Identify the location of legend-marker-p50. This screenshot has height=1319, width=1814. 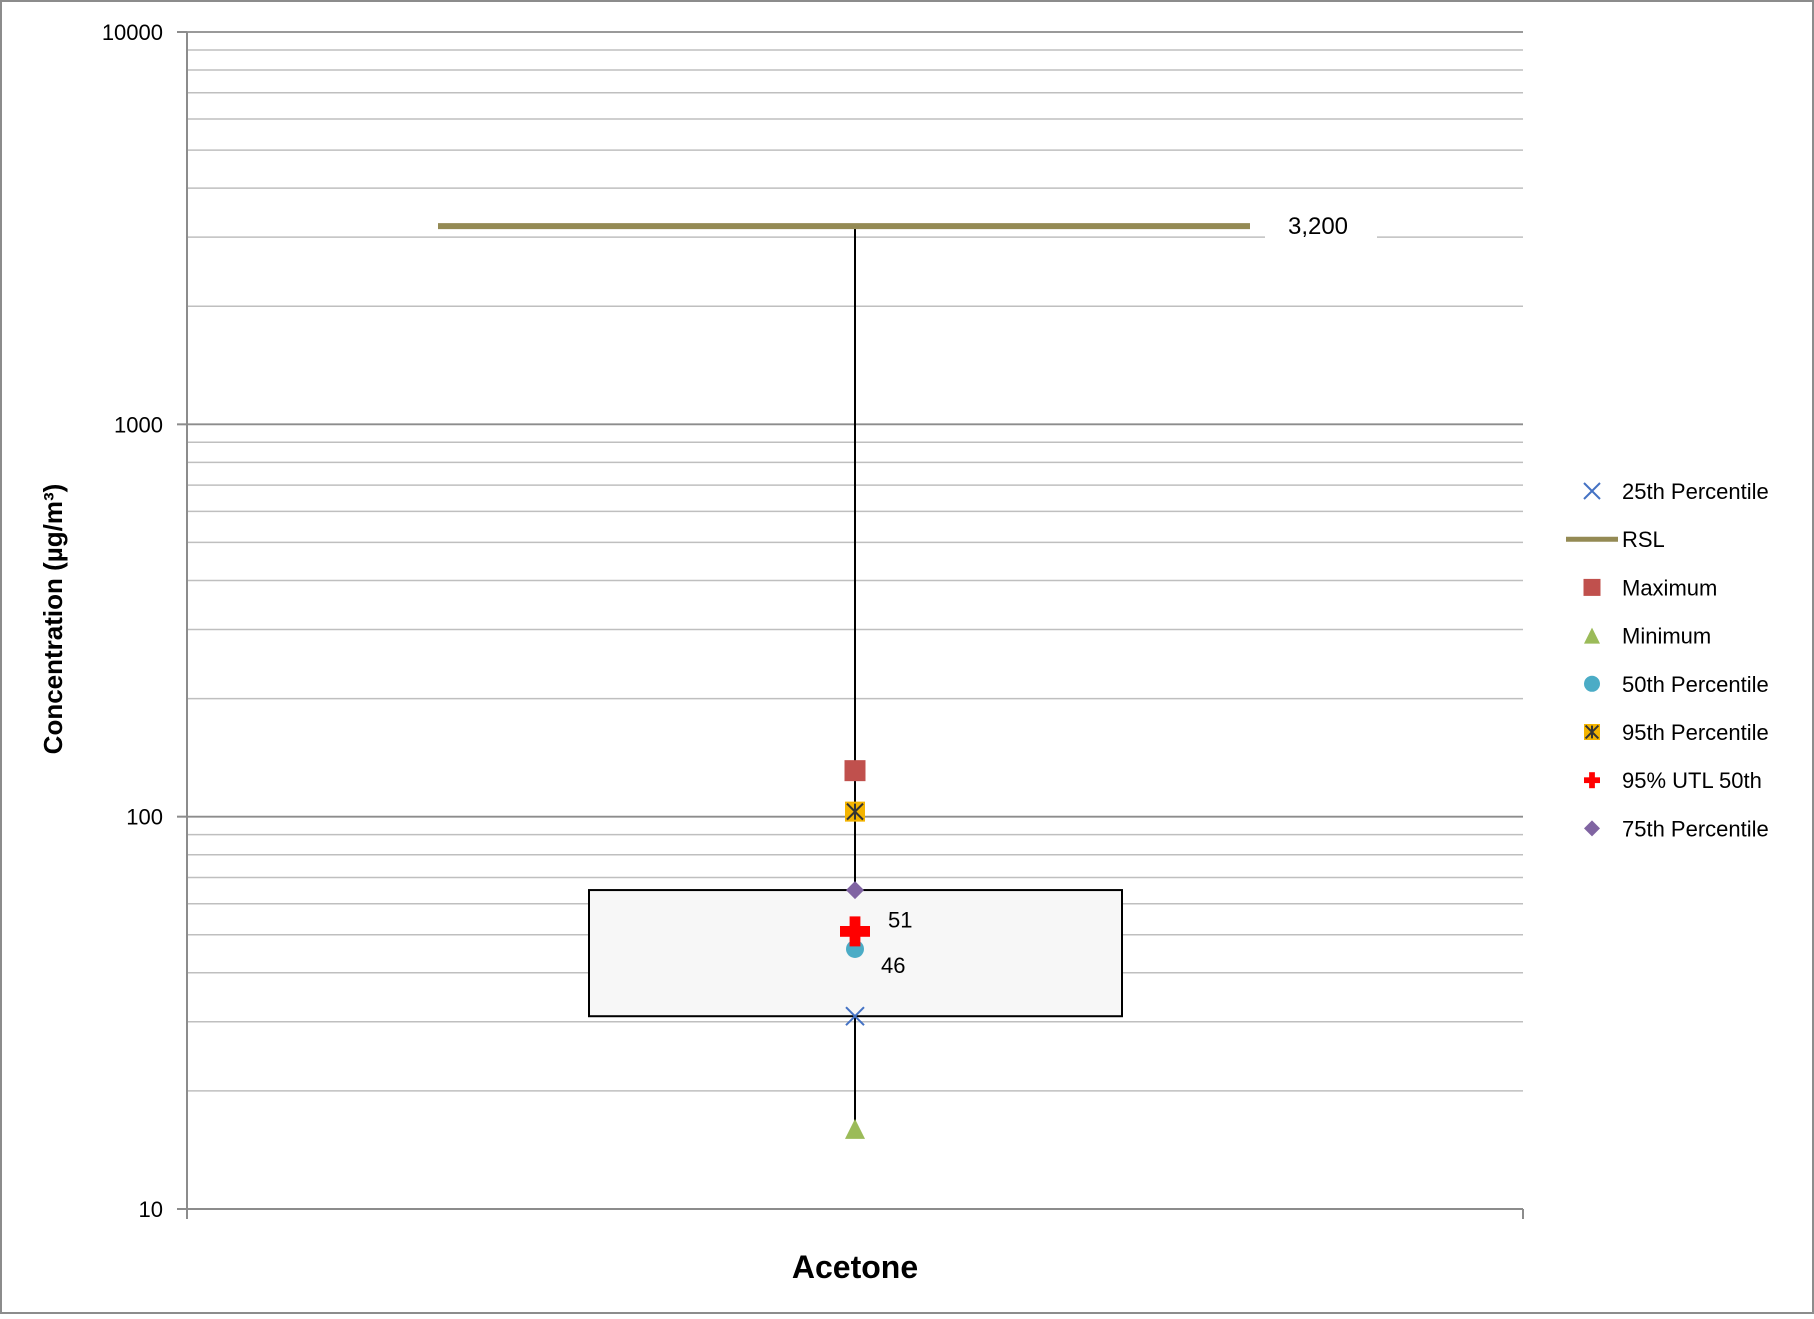
(1592, 683).